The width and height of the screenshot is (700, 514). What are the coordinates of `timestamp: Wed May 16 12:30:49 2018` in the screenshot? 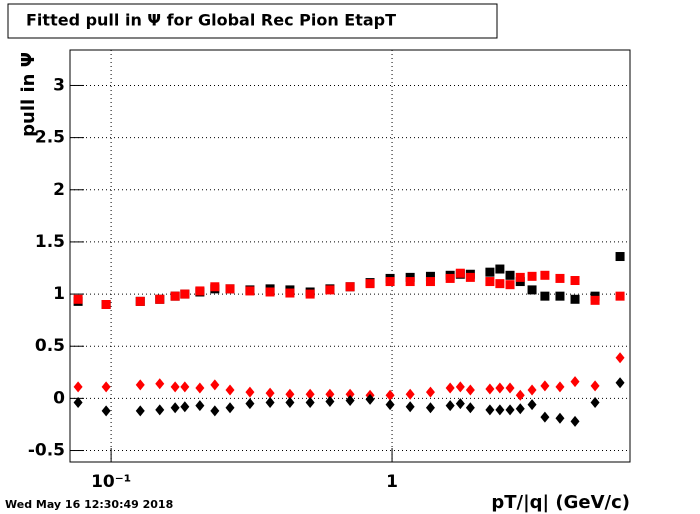 It's located at (89, 504).